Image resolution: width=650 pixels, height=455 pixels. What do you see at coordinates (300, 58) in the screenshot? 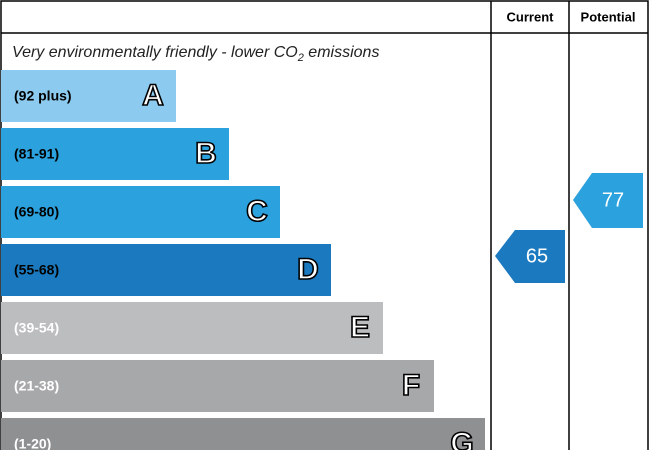
I see `label-subscript: 2` at bounding box center [300, 58].